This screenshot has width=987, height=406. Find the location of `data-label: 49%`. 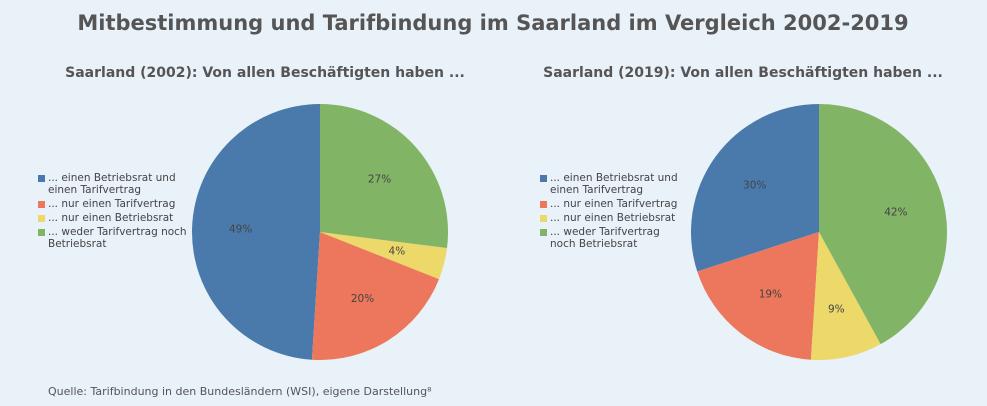

data-label: 49% is located at coordinates (240, 230).